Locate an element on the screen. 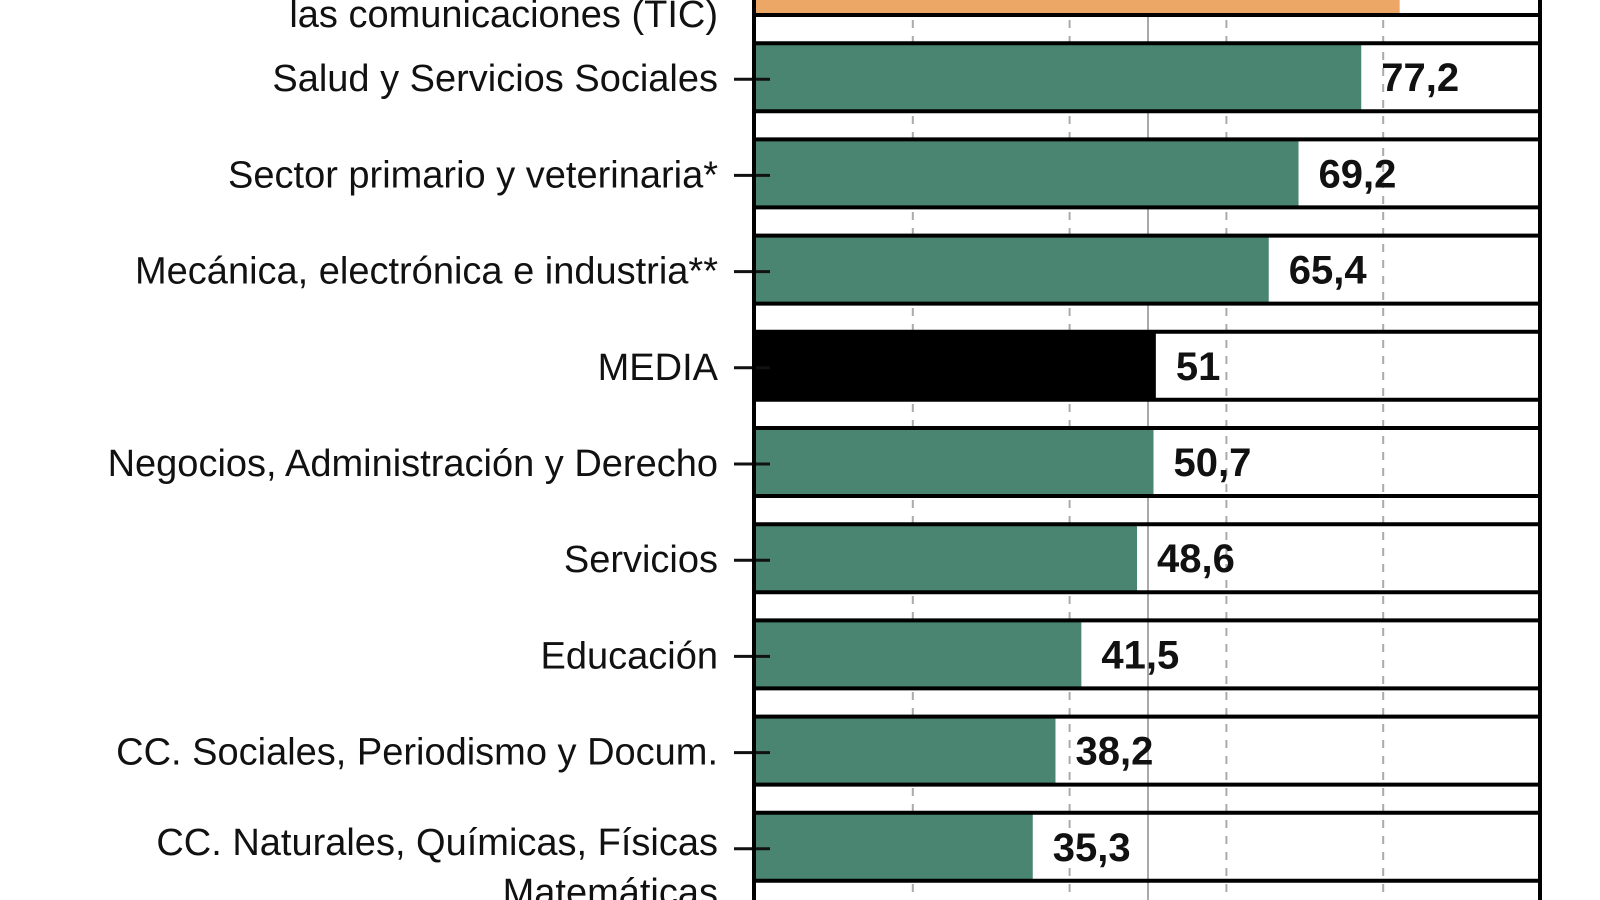 The width and height of the screenshot is (1600, 900). category-label-line: Mecánica, electrónica e industria** is located at coordinates (426, 272).